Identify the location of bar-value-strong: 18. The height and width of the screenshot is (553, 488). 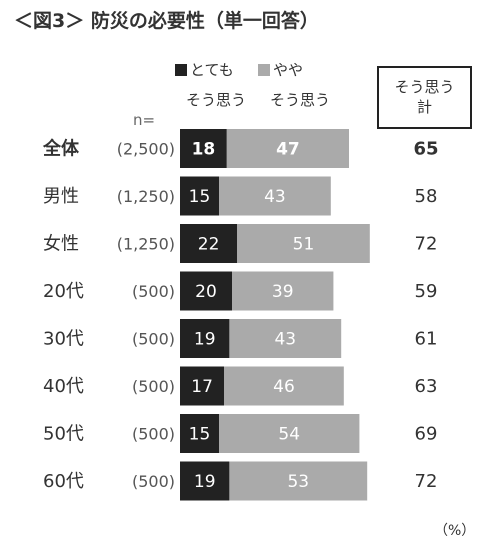
(204, 150).